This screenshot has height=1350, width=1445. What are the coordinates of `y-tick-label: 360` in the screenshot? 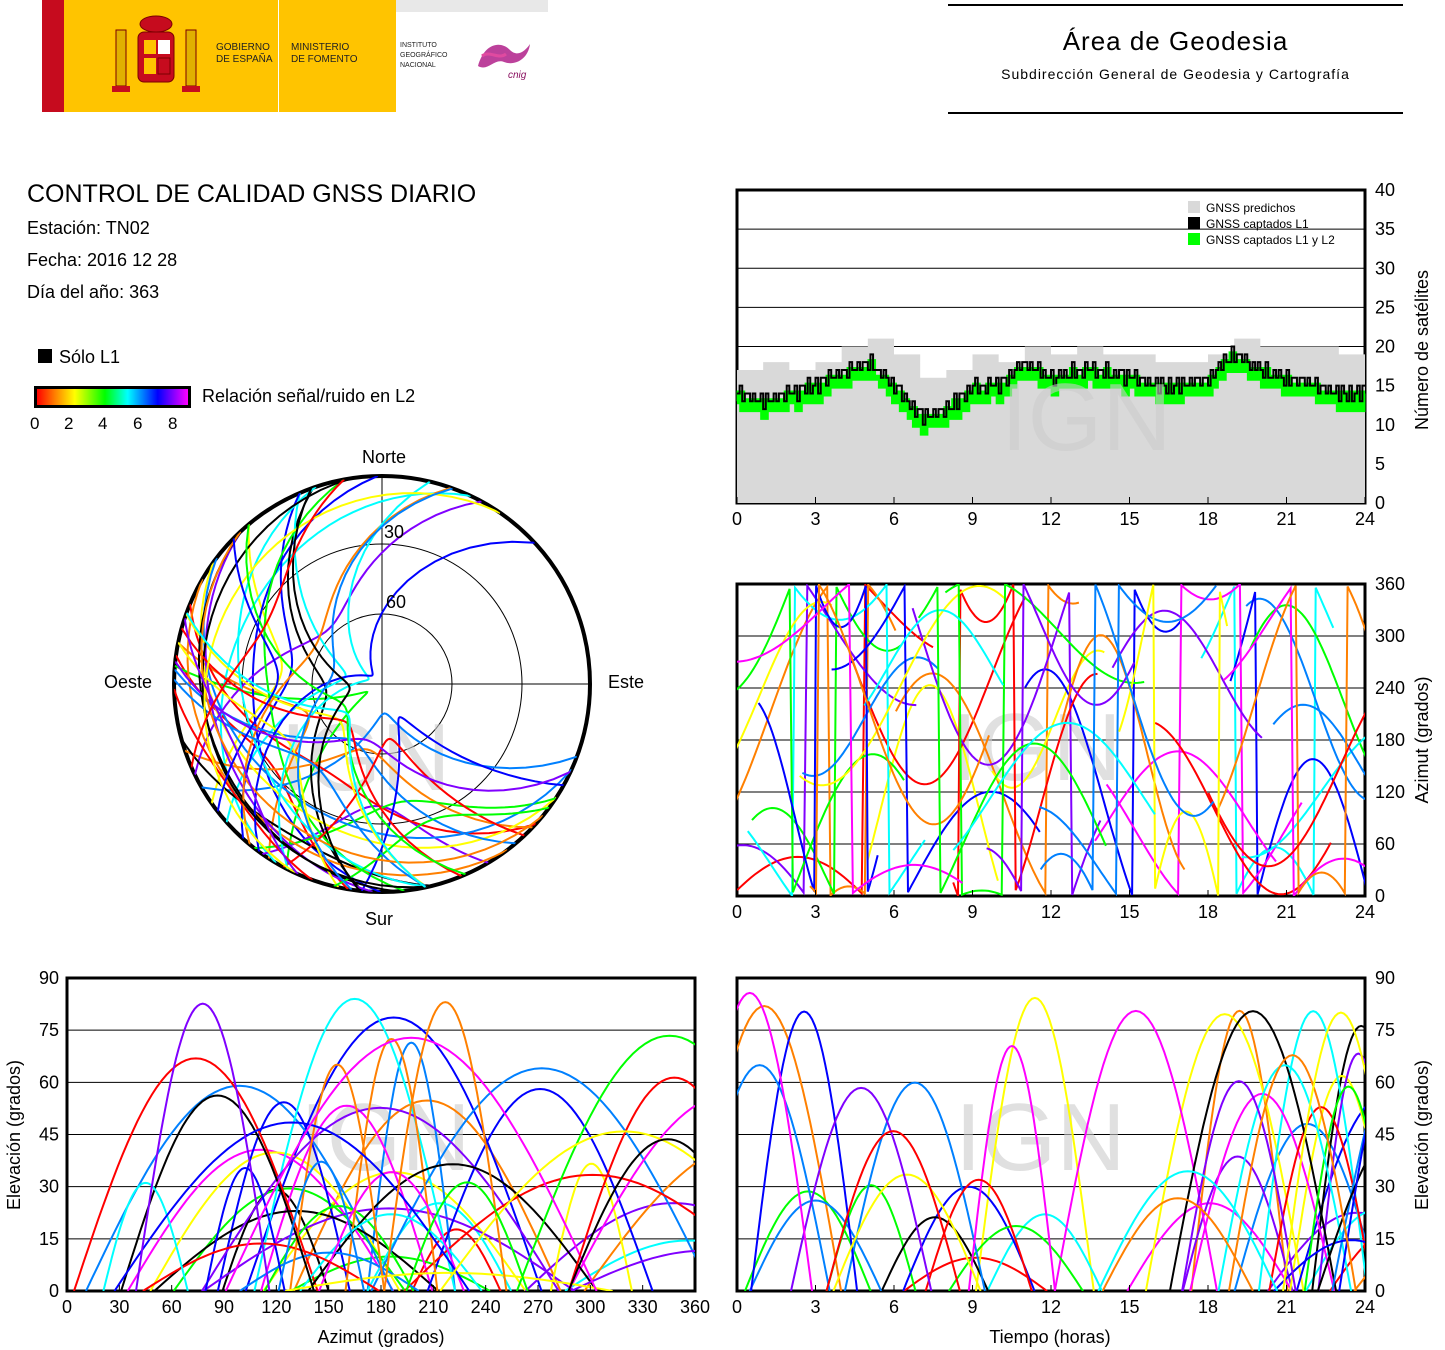 It's located at (1390, 584).